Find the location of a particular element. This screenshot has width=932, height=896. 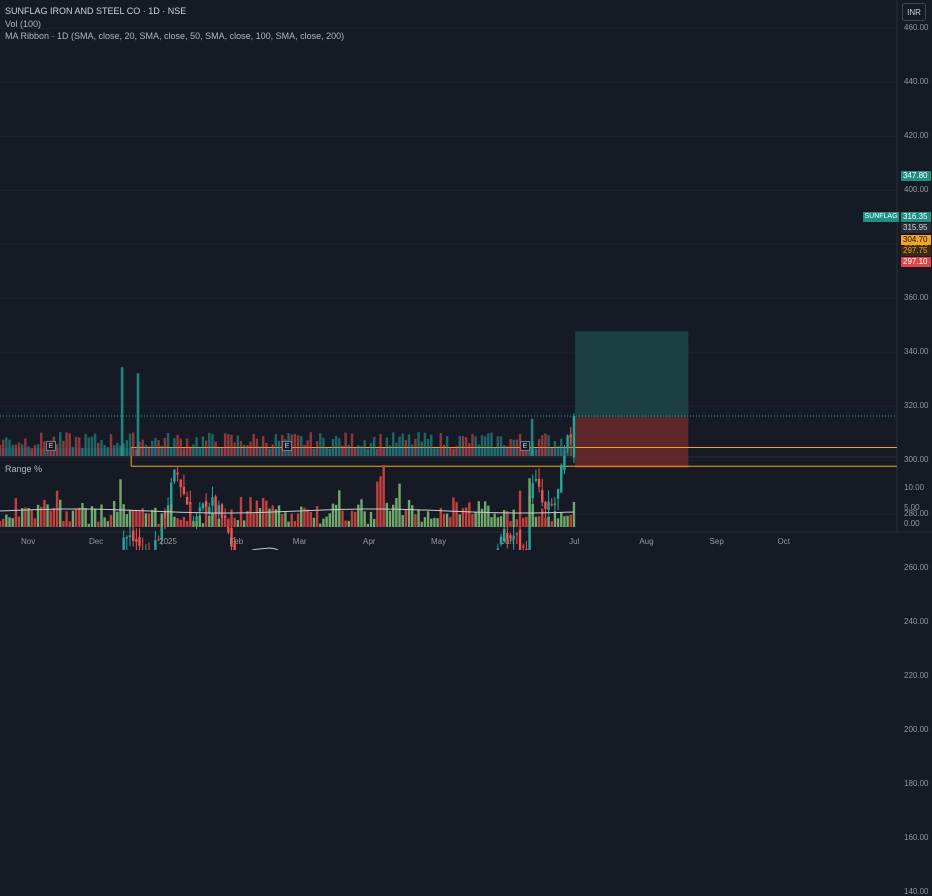

price-axis-label: 140.00 is located at coordinates (916, 891).